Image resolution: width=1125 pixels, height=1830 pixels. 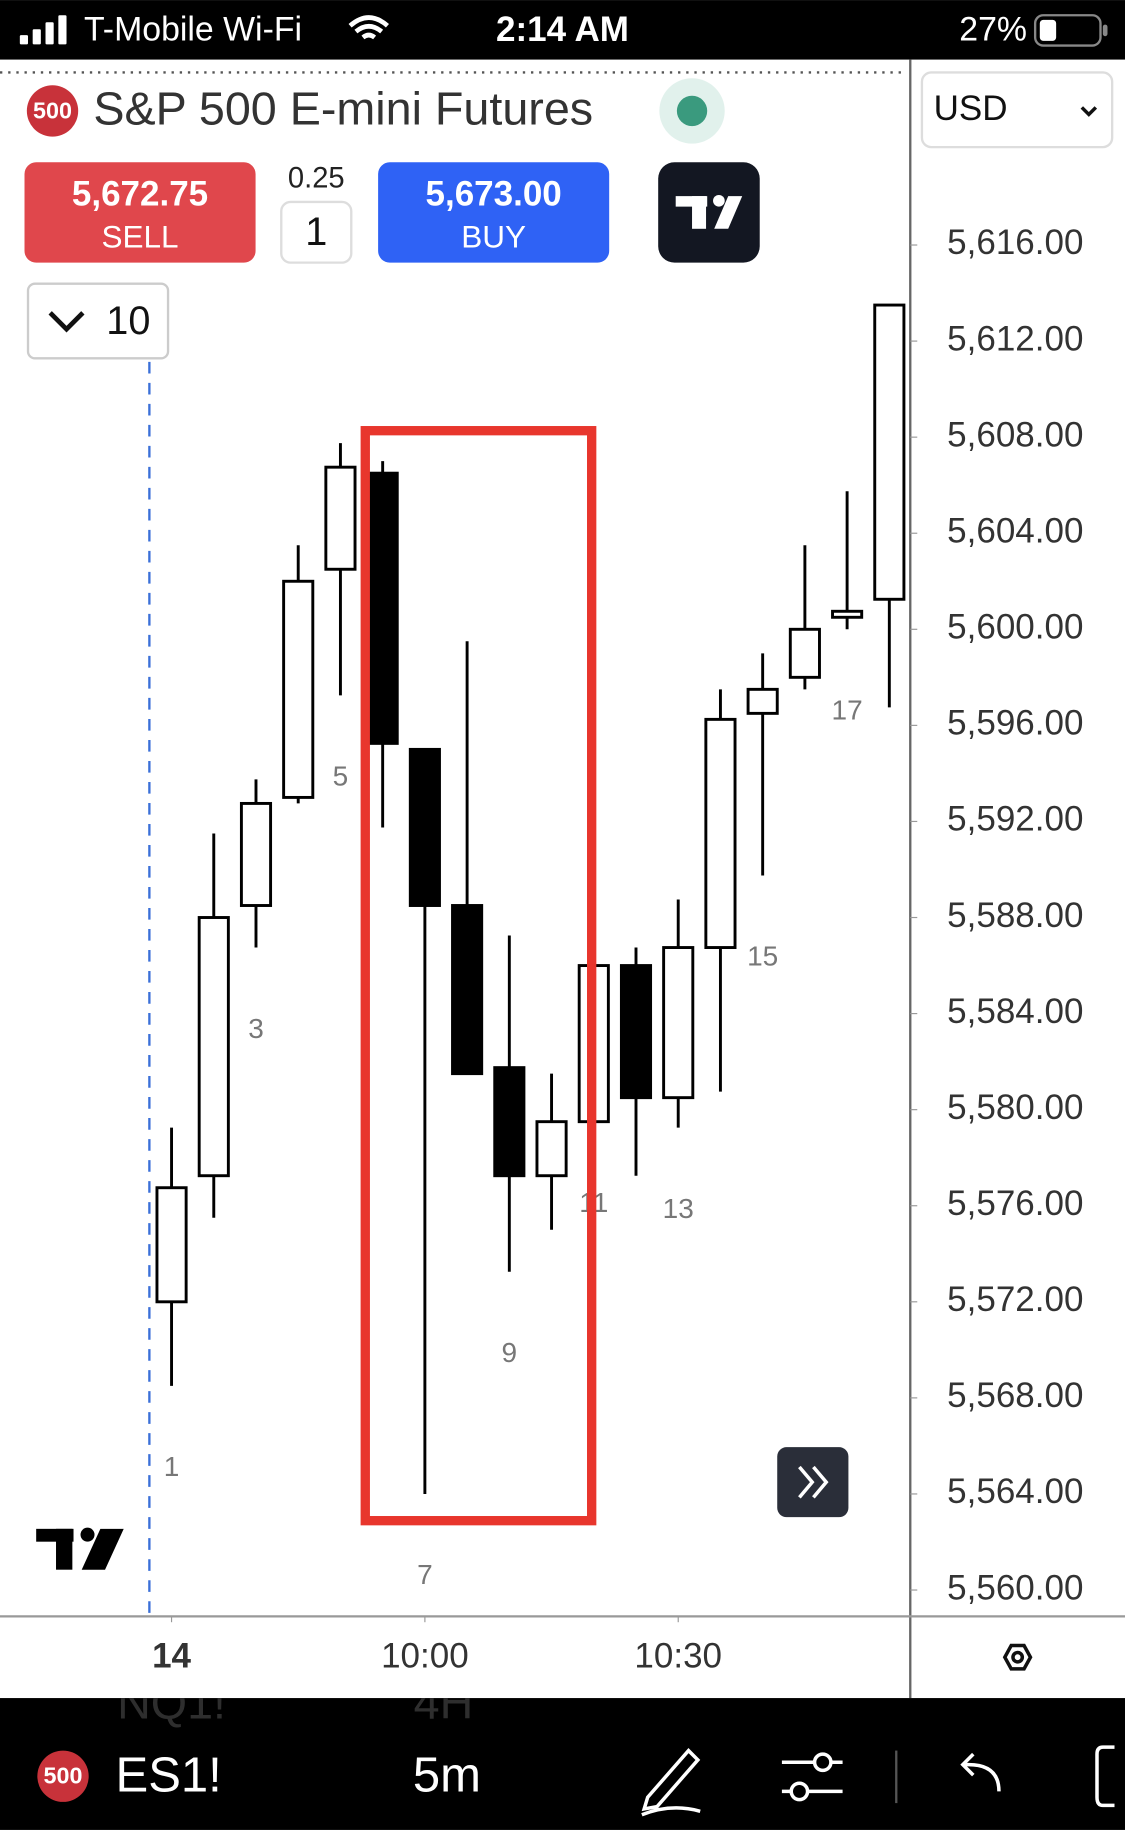 What do you see at coordinates (1105, 1776) in the screenshot?
I see `fullscreen` at bounding box center [1105, 1776].